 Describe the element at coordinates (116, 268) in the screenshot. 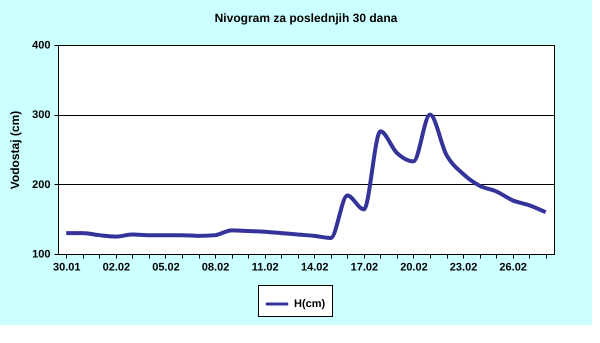

I see `x-tick-label: 02.02` at that location.